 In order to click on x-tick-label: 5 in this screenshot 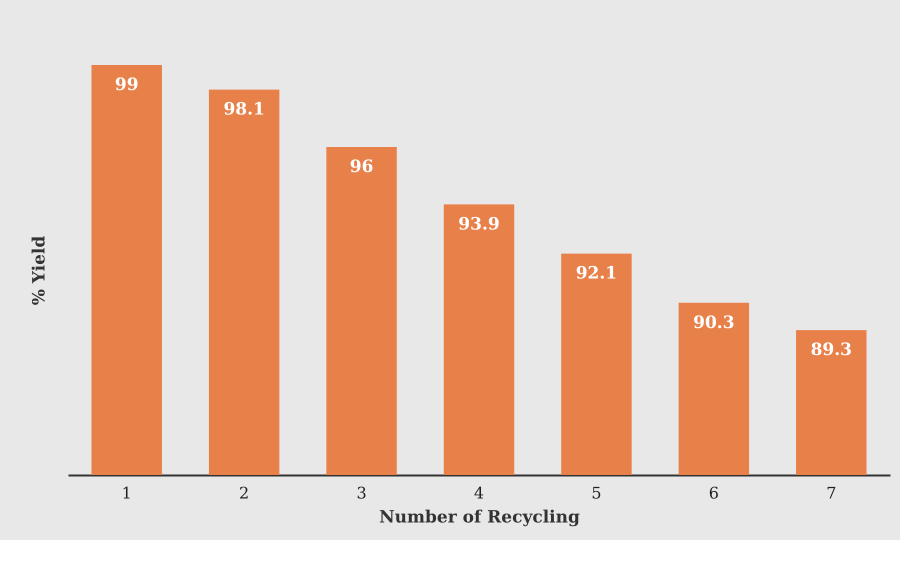, I will do `click(596, 493)`.